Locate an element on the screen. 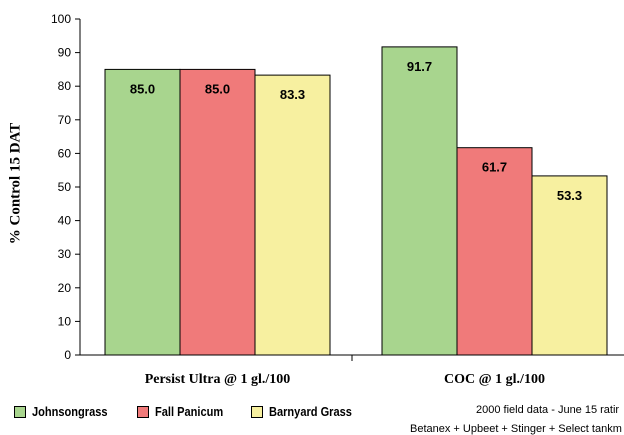  footnote-date: 2000 field data - June 15 ratir is located at coordinates (548, 410).